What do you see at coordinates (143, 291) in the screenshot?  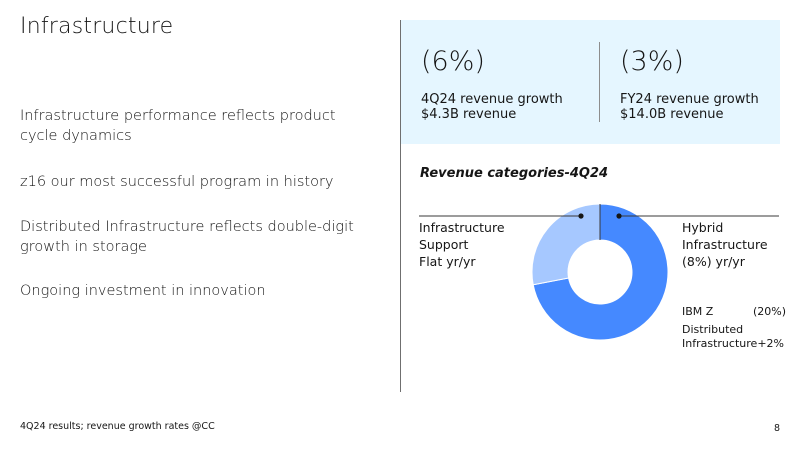 I see `bullet-item: Ongoing investment in innovation` at bounding box center [143, 291].